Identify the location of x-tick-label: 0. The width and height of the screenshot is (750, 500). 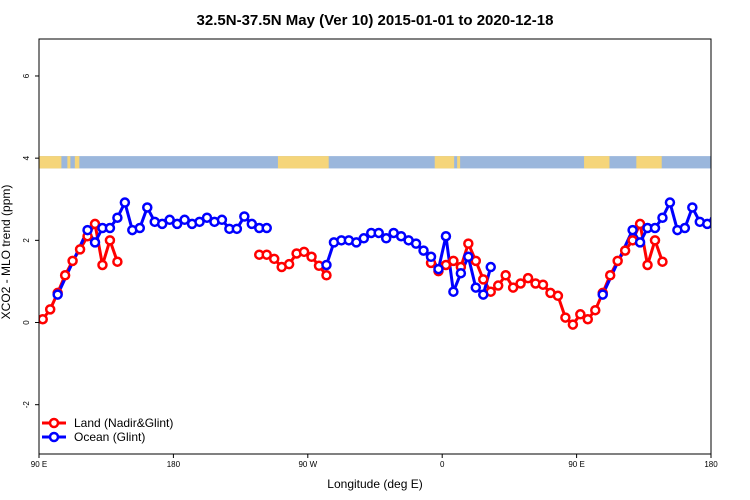
(442, 464).